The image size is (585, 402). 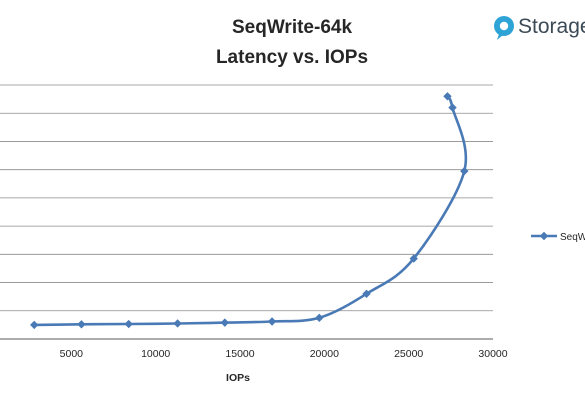 I want to click on x-tick-label: 5000, so click(x=72, y=354).